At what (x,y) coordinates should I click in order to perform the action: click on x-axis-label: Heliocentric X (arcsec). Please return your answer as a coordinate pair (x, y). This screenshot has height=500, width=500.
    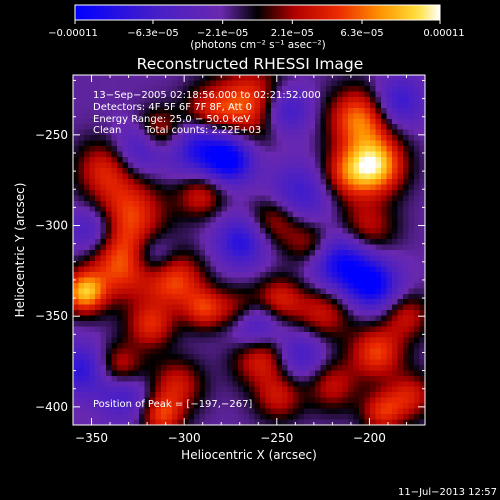
    Looking at the image, I should click on (249, 455).